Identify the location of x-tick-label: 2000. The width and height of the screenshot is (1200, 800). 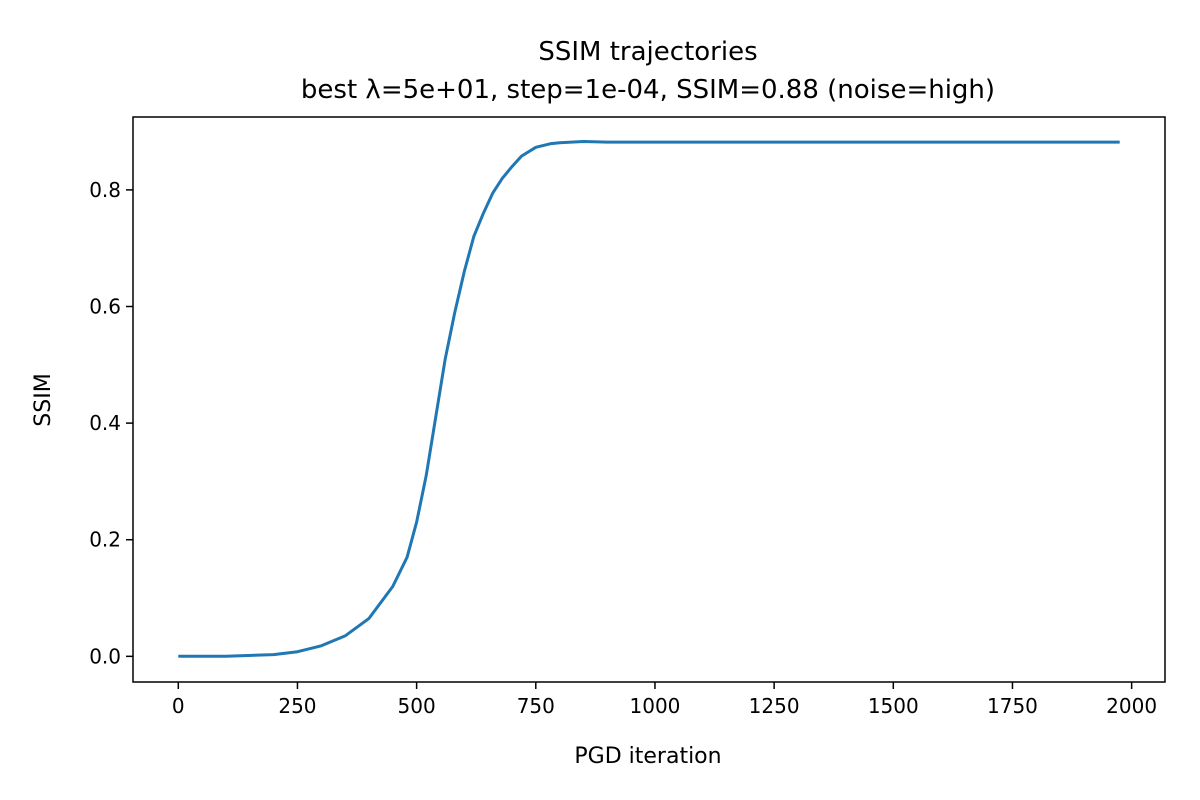
(1131, 706).